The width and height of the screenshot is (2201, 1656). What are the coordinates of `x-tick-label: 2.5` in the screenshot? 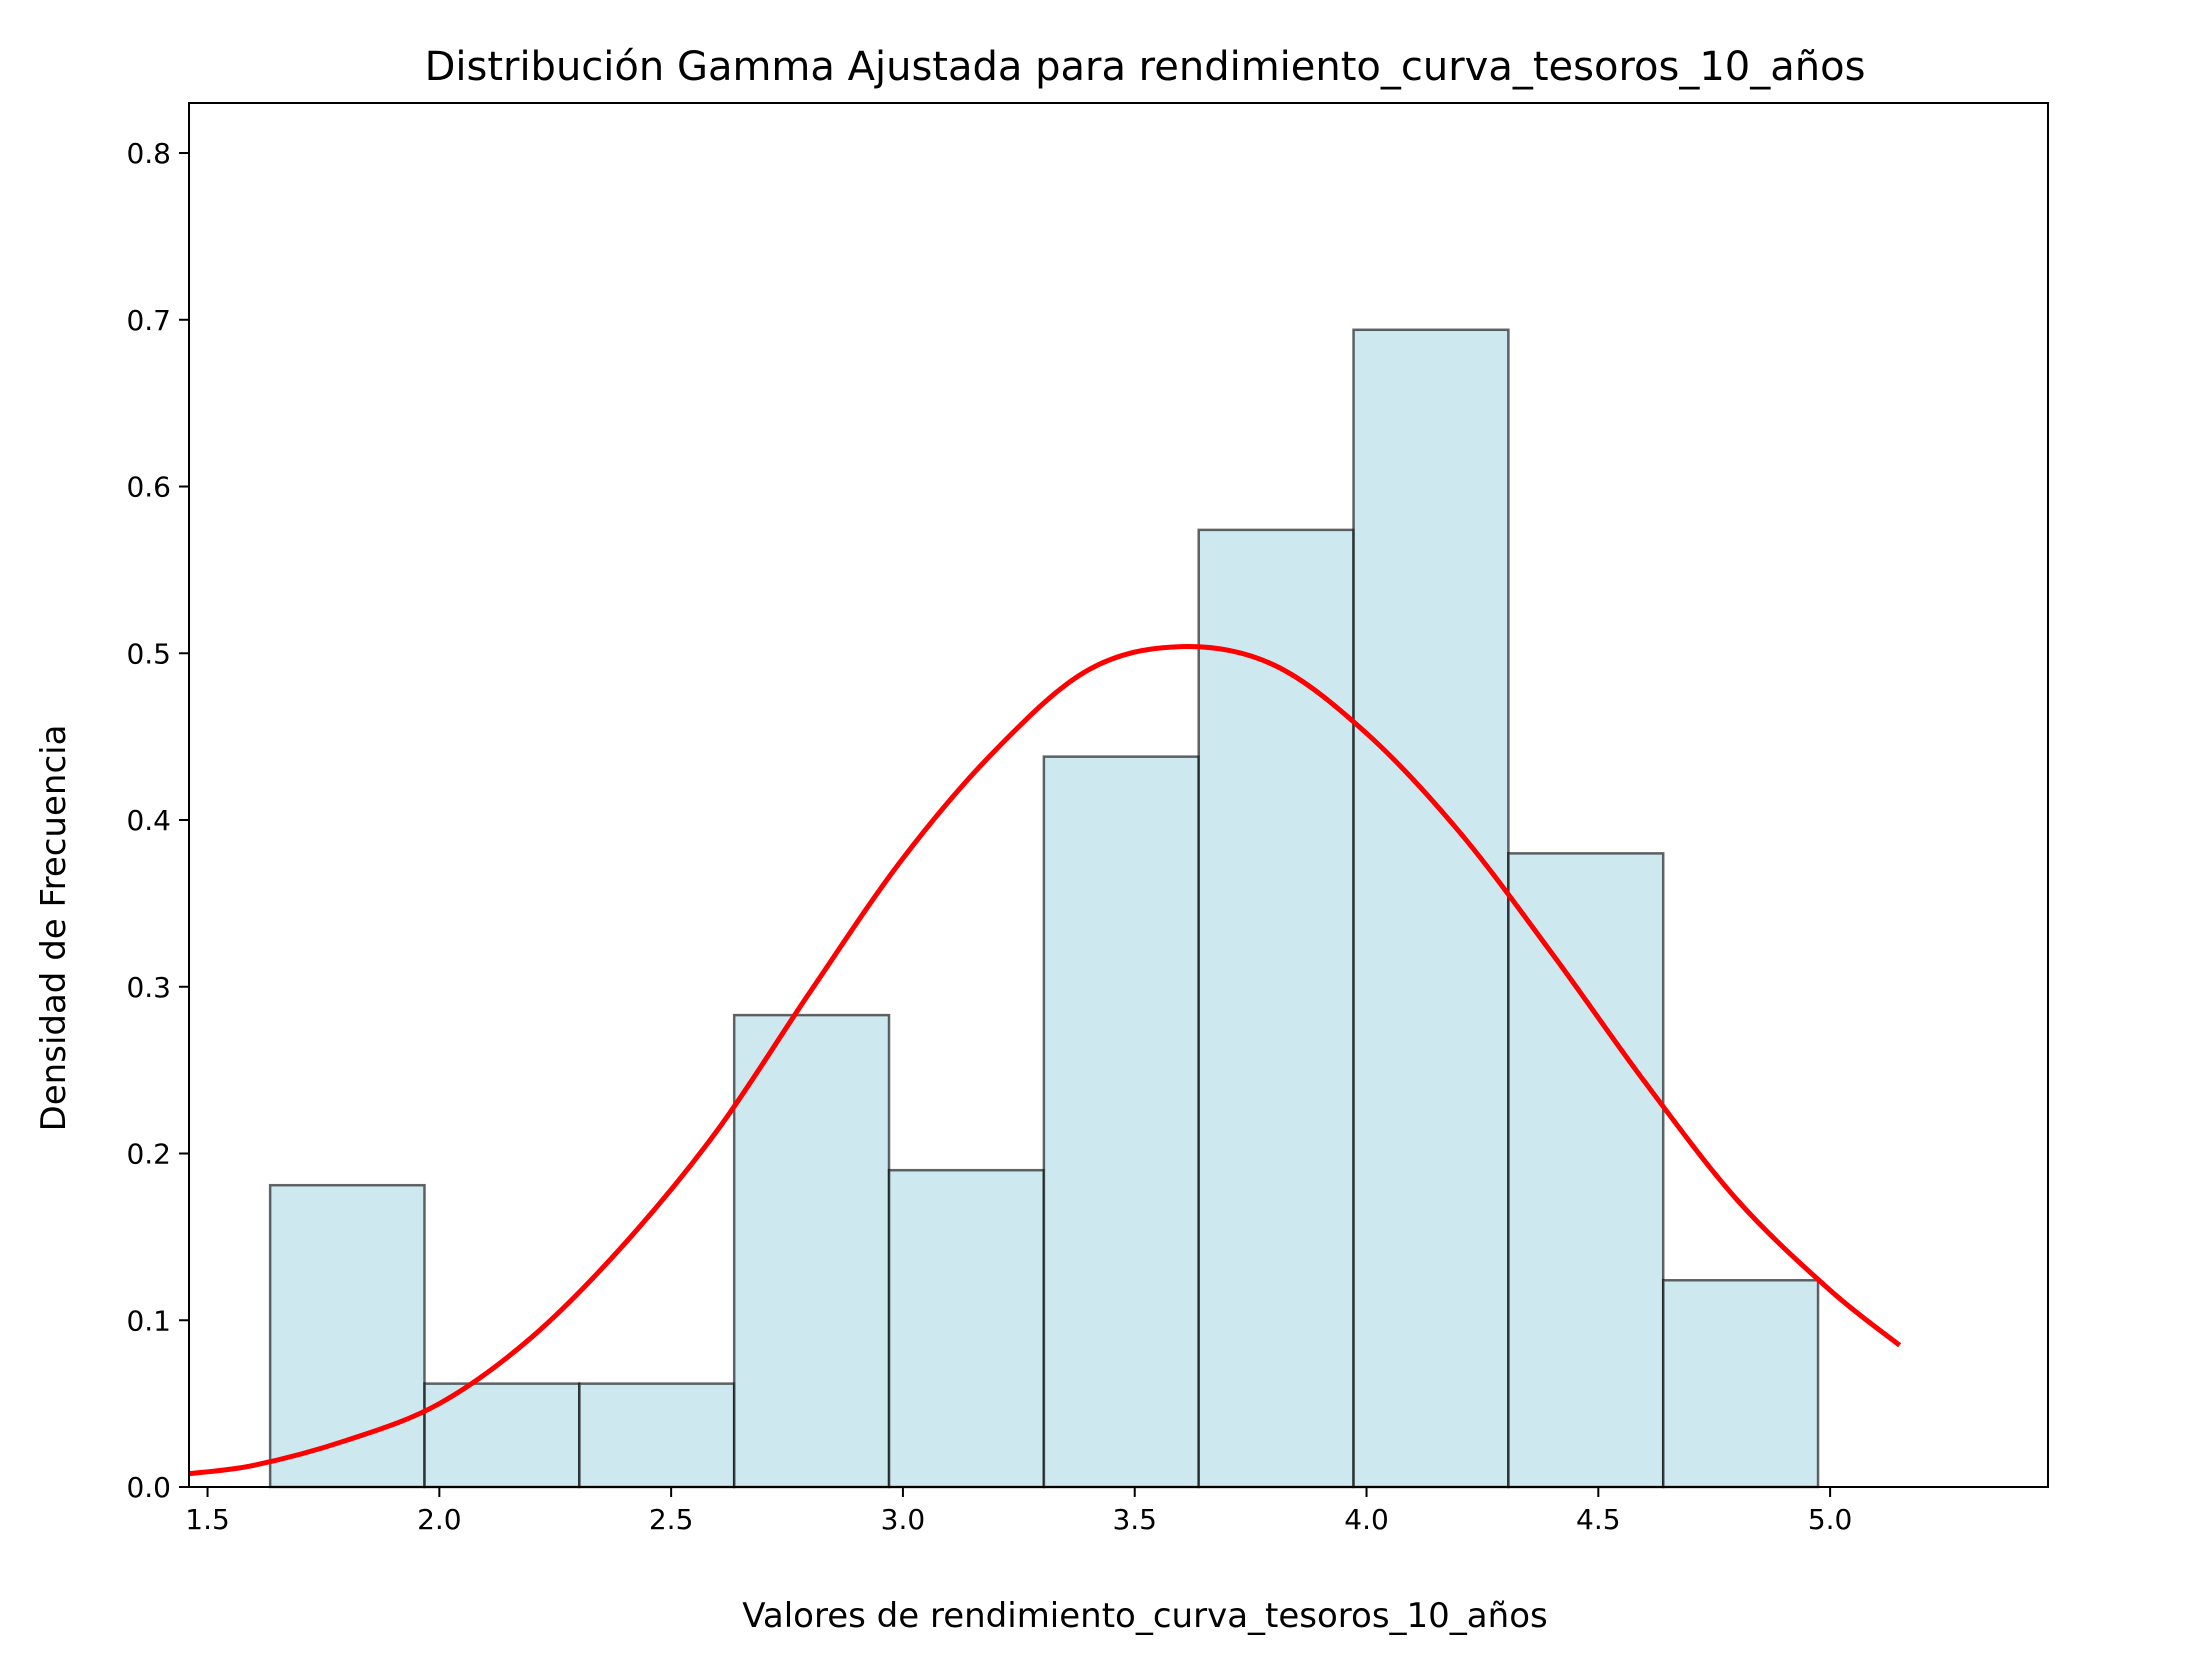 It's located at (671, 1519).